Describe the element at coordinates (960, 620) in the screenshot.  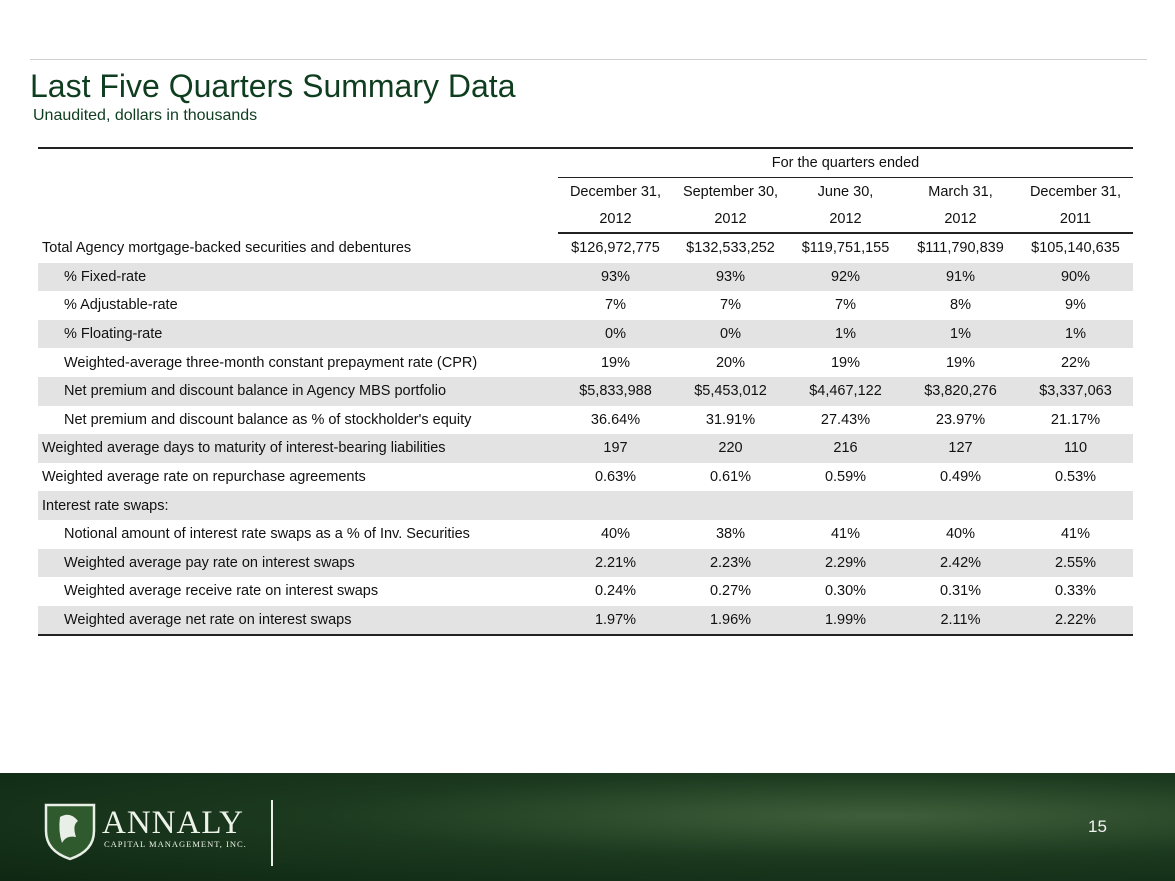
I see `cell: 2.11%` at that location.